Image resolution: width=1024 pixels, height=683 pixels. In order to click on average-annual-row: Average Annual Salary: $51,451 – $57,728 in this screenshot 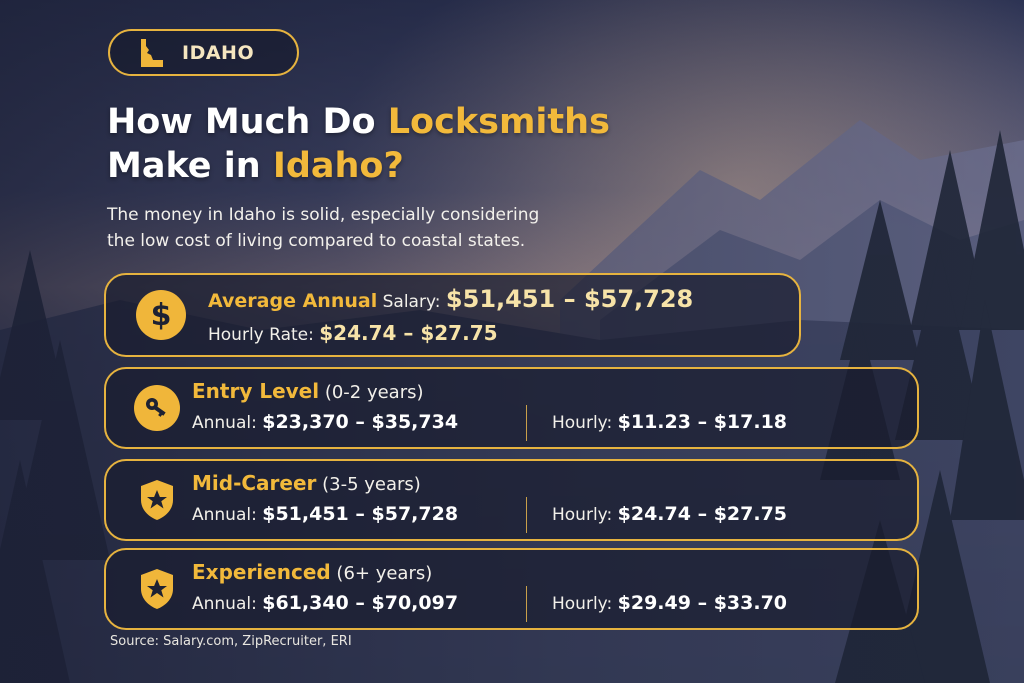, I will do `click(450, 299)`.